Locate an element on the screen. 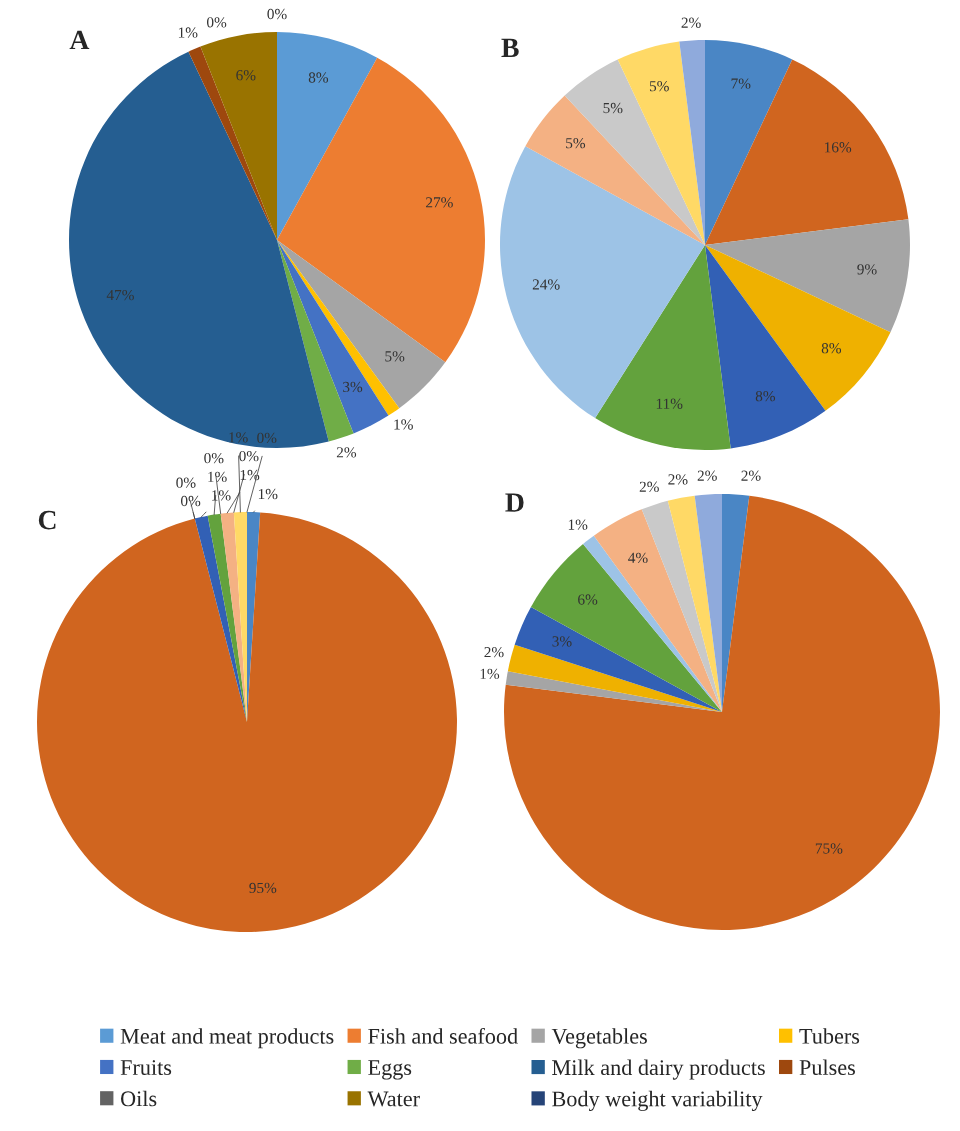 The height and width of the screenshot is (1131, 960). data-label: 11% is located at coordinates (669, 403).